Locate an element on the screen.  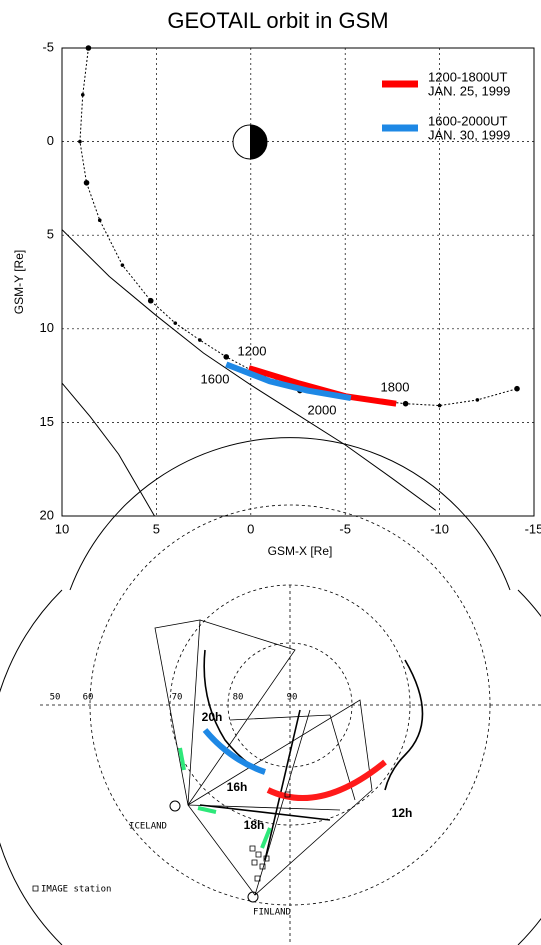
annotation: 1800 is located at coordinates (395, 386).